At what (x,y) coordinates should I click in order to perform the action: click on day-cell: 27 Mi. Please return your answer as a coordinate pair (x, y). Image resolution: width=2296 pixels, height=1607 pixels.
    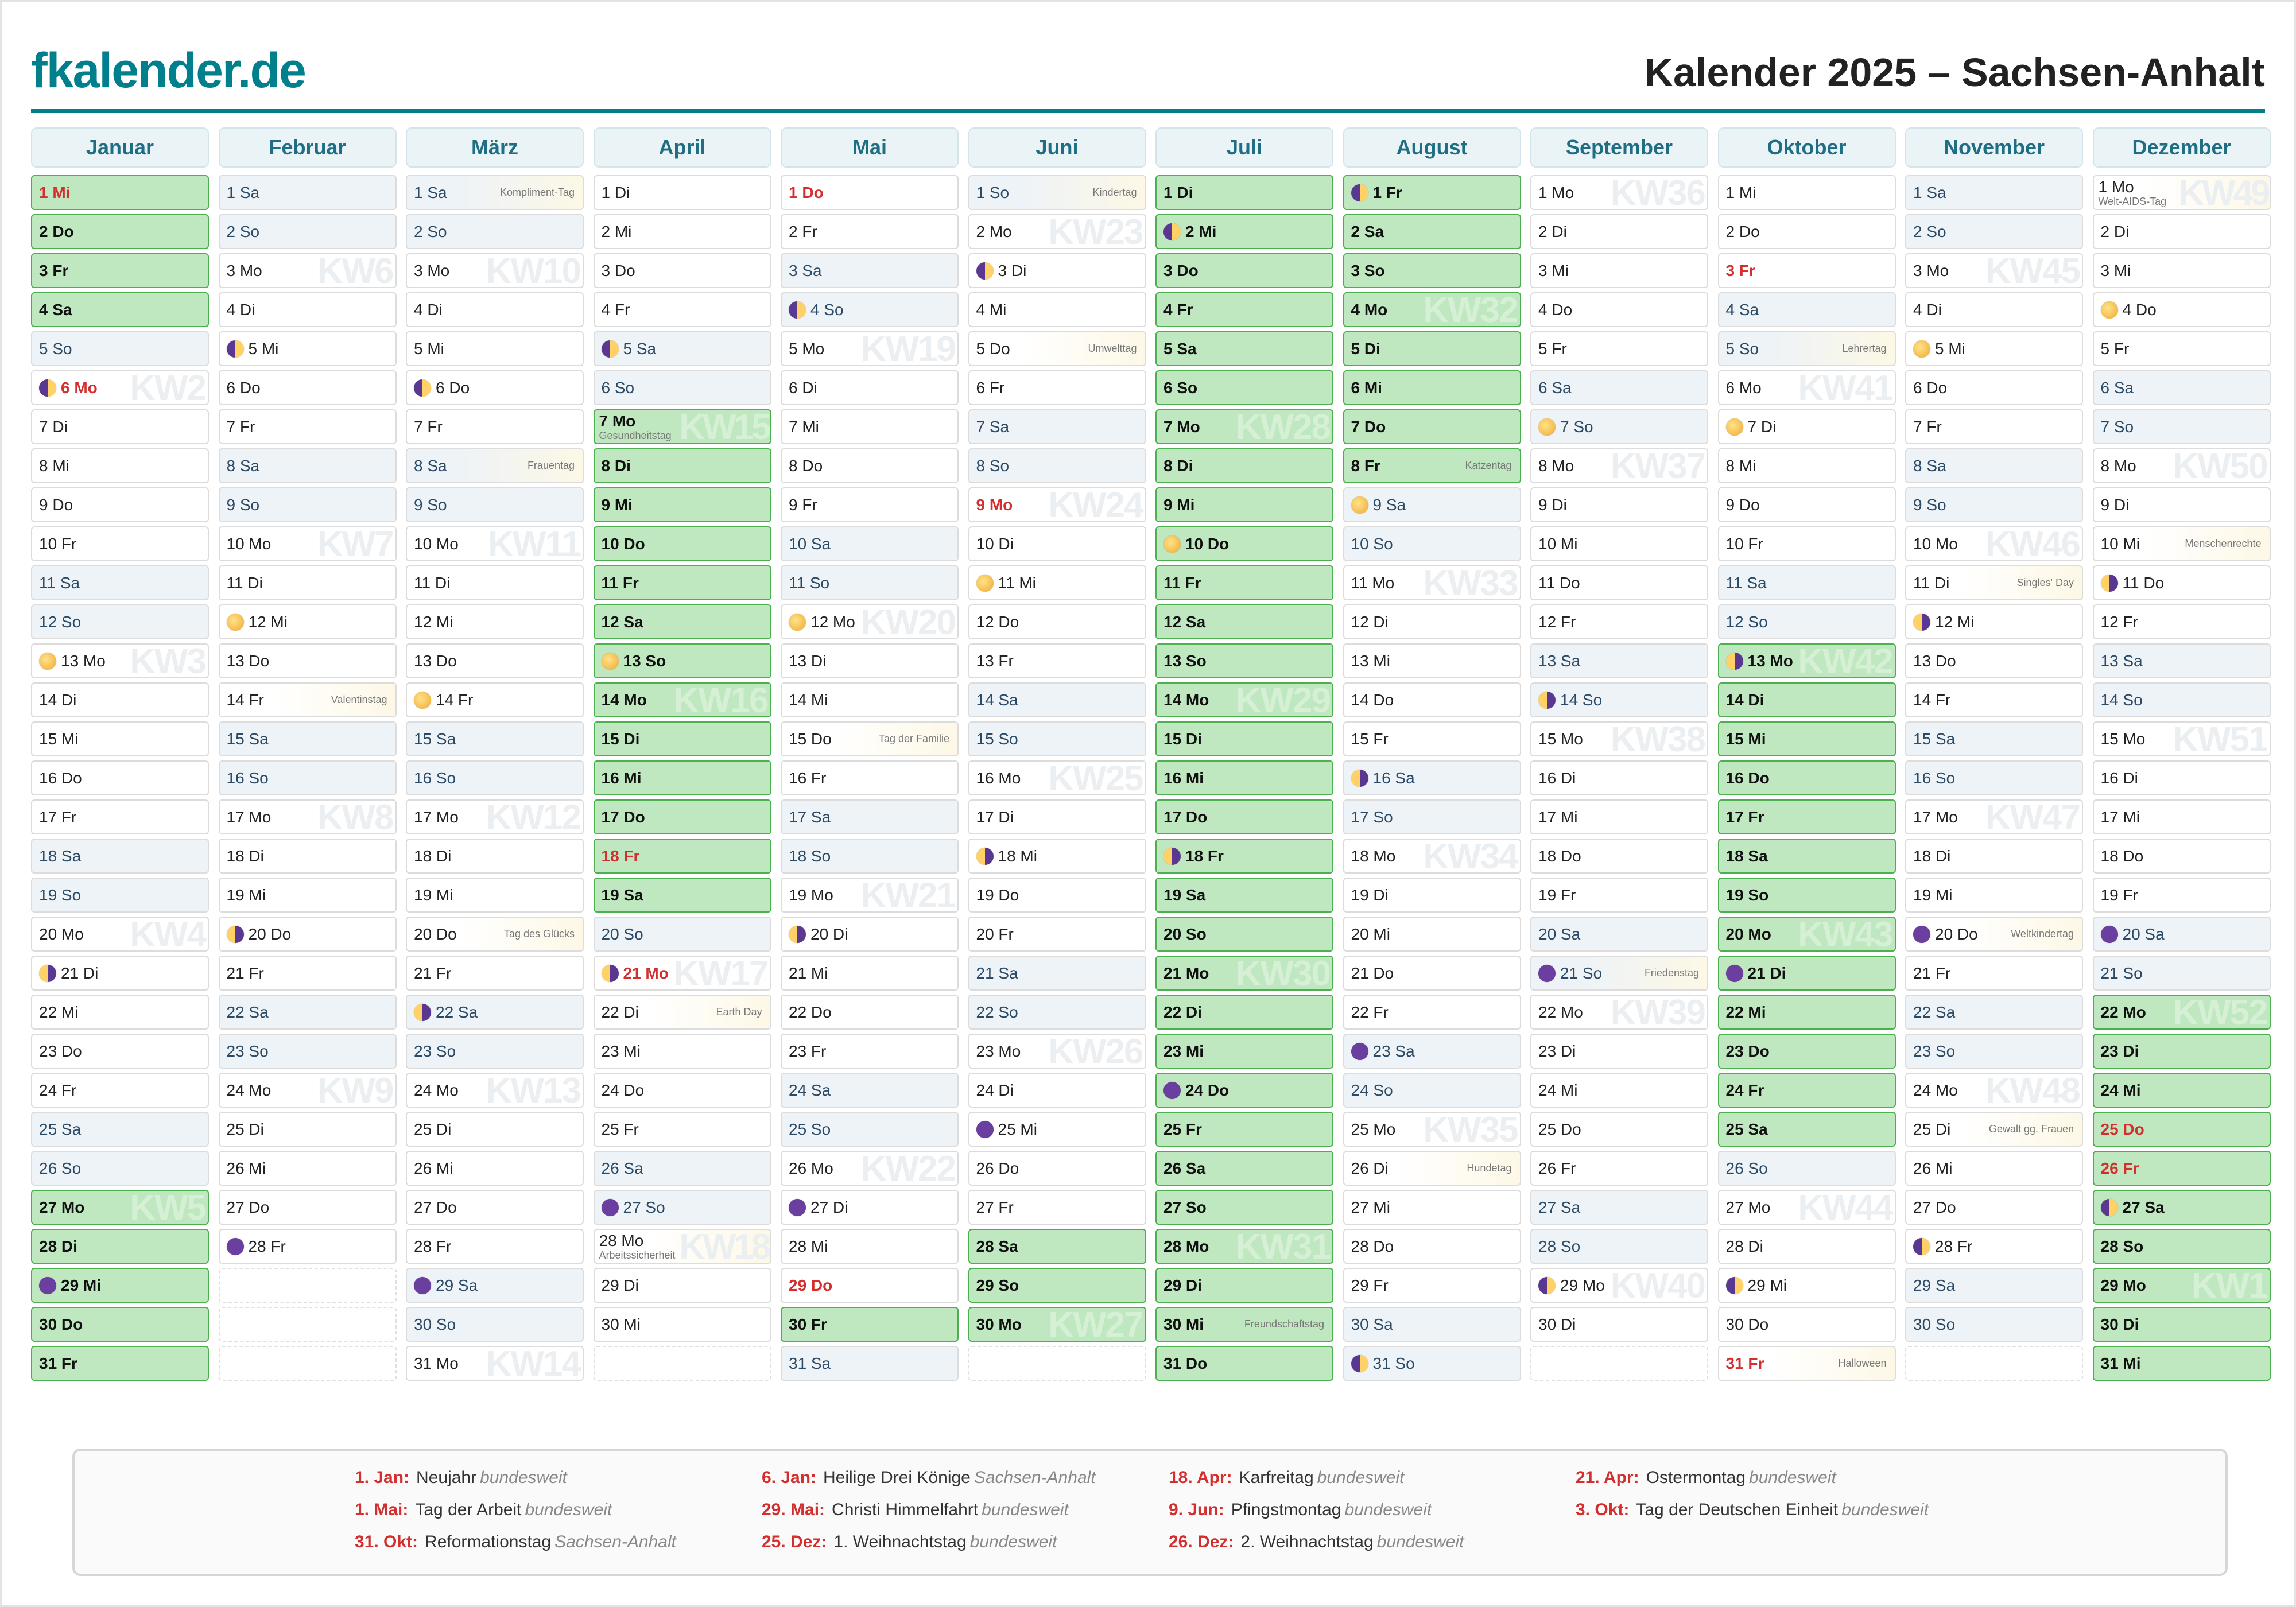
    Looking at the image, I should click on (1432, 1207).